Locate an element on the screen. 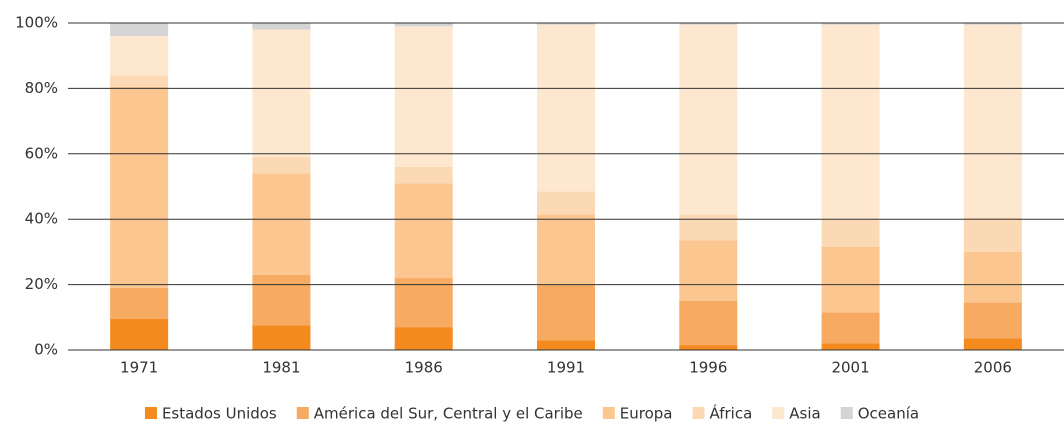 The height and width of the screenshot is (427, 1064). legend-label: Asia is located at coordinates (804, 414).